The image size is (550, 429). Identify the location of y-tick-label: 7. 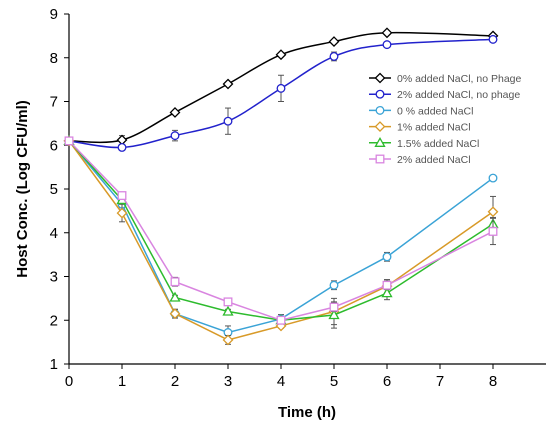
(54, 102).